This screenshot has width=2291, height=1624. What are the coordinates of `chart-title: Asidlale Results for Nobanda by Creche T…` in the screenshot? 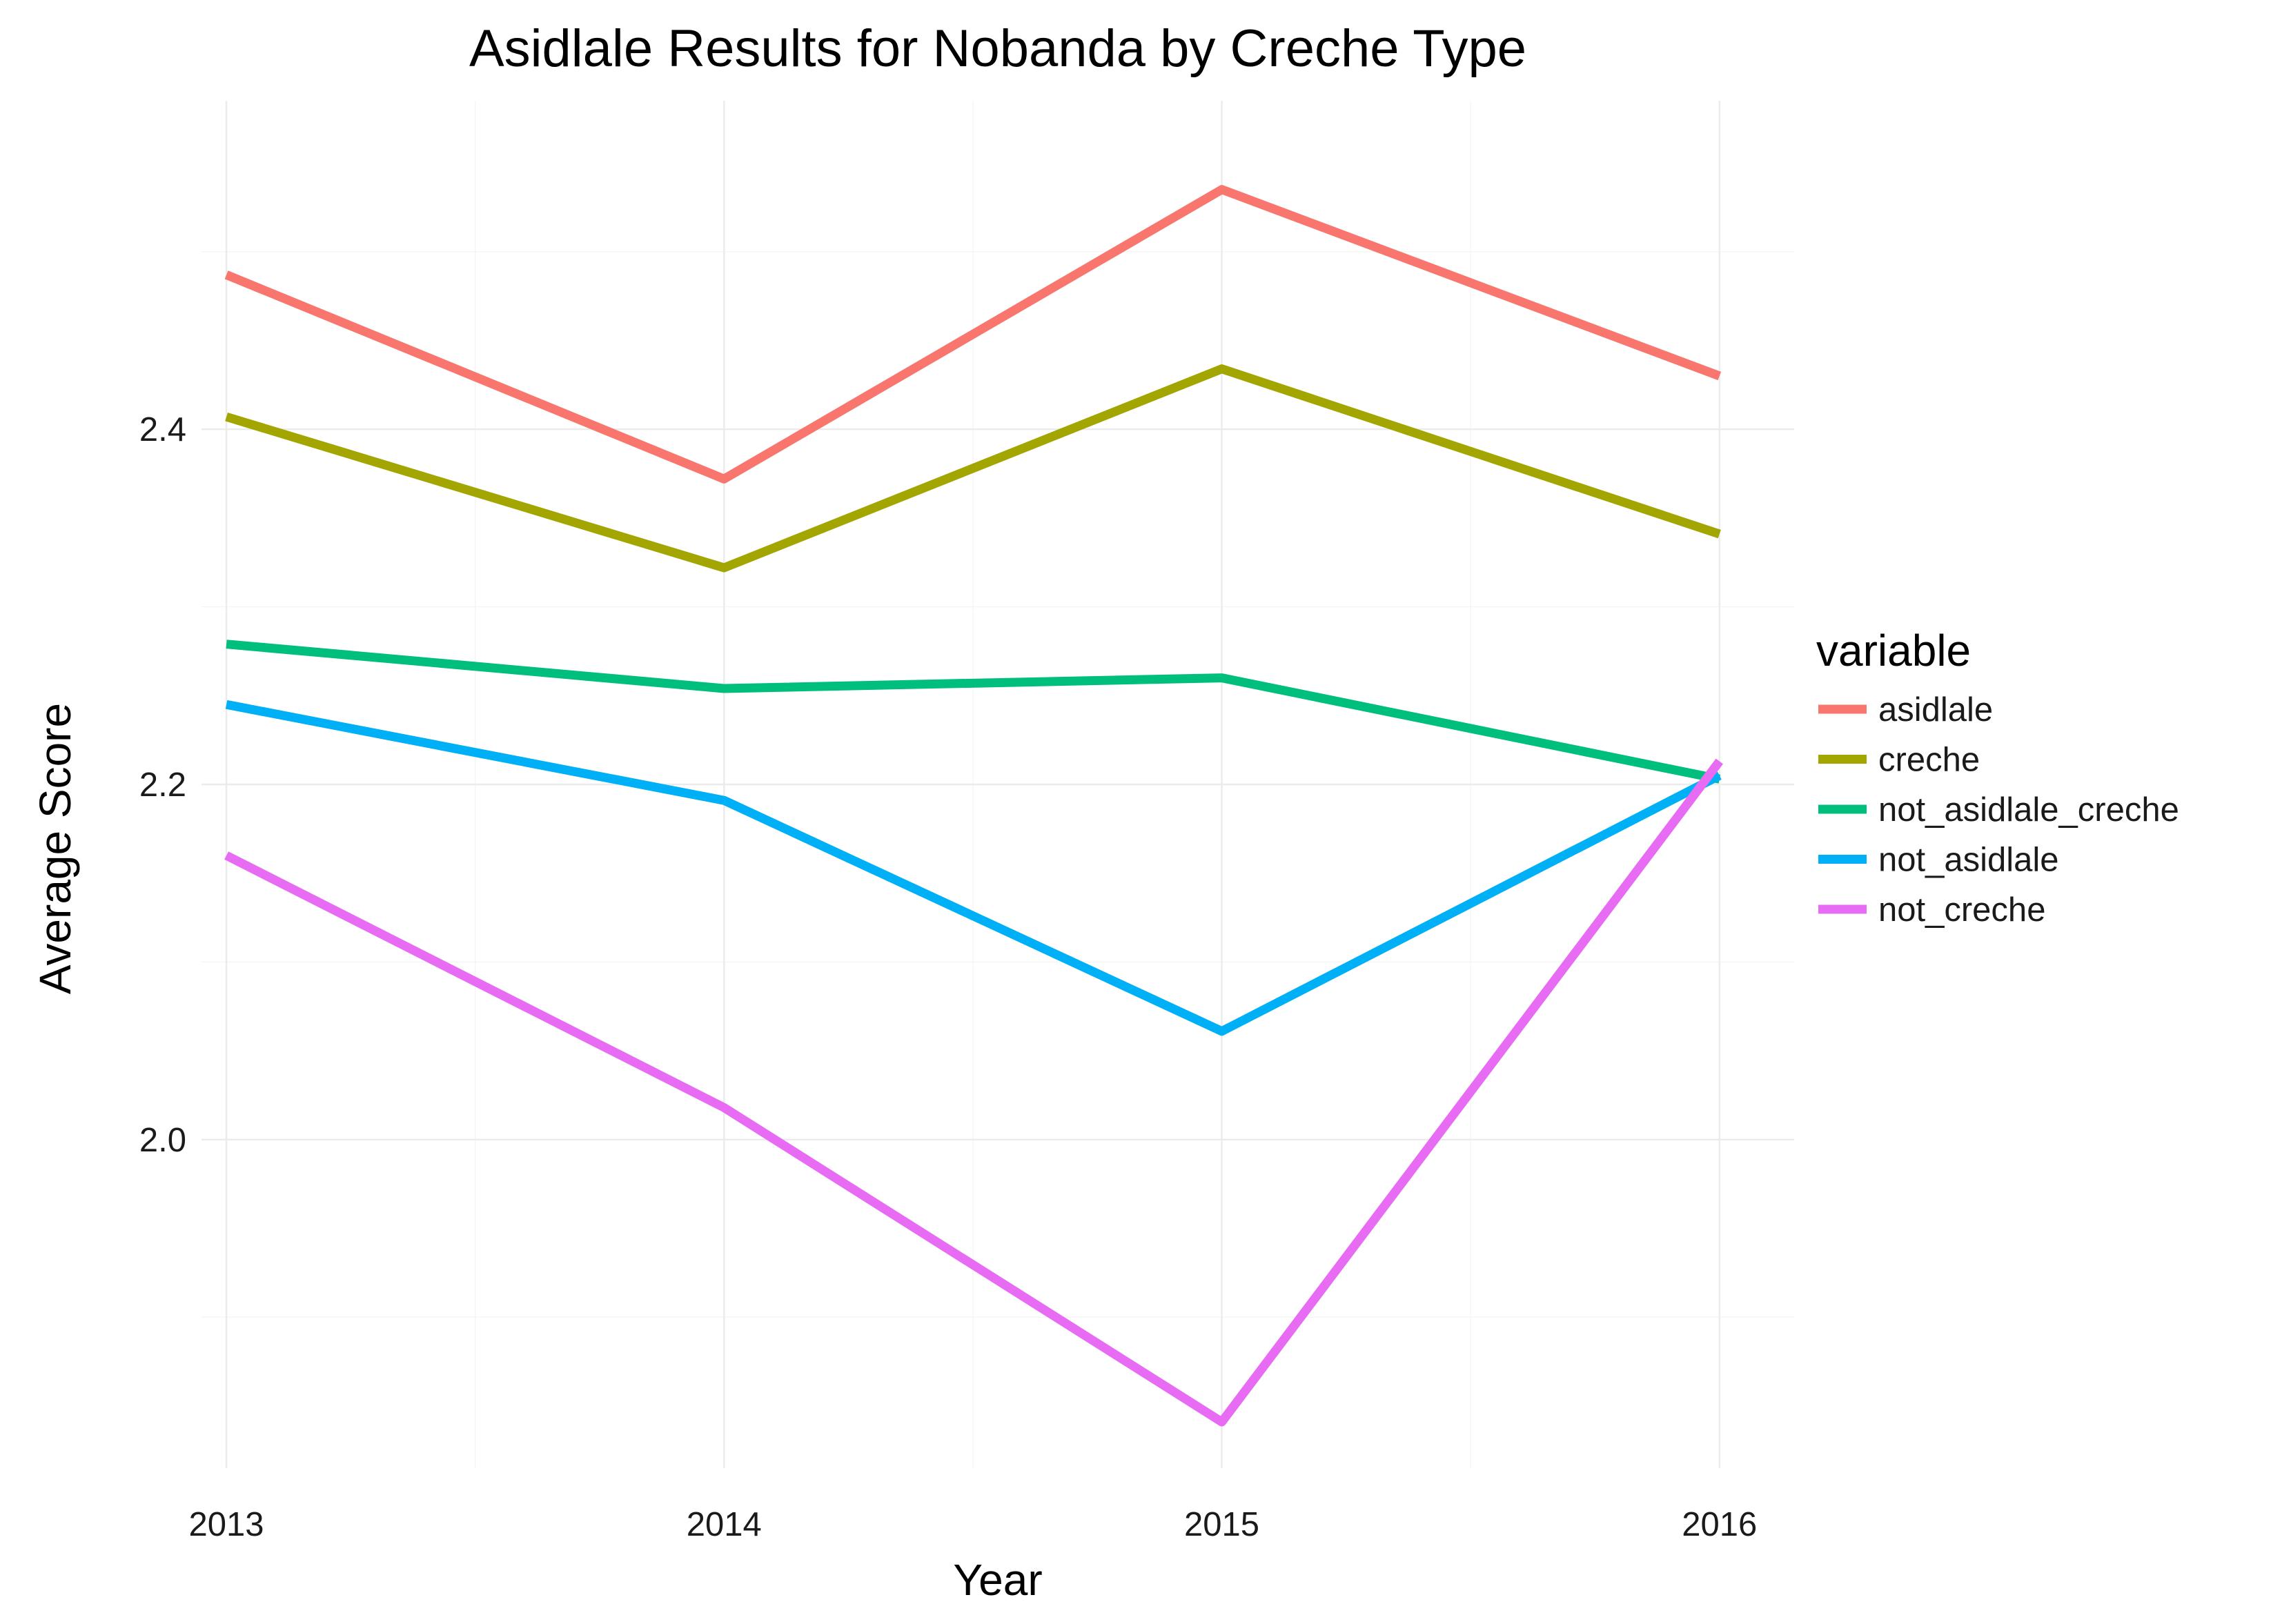 It's located at (997, 49).